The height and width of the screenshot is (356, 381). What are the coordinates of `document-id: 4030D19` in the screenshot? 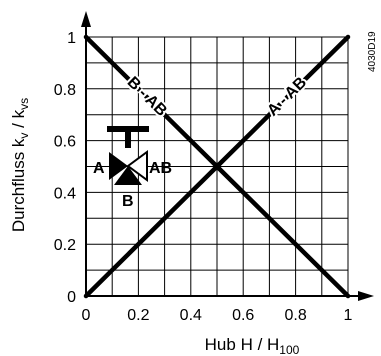 It's located at (372, 51).